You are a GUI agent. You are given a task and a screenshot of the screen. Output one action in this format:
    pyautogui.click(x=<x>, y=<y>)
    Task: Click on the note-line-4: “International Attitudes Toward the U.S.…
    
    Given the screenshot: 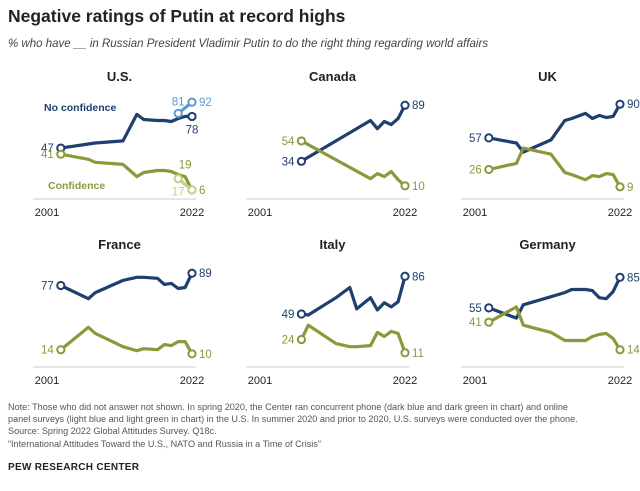 What is the action you would take?
    pyautogui.click(x=164, y=443)
    